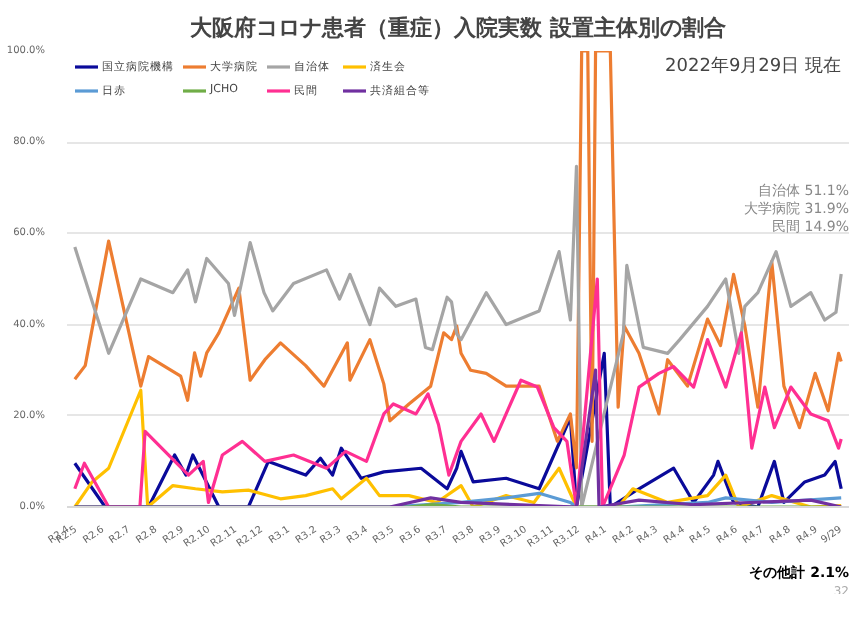 The image size is (854, 640). I want to click on annotation: 2022年9月29日 現在, so click(753, 66).